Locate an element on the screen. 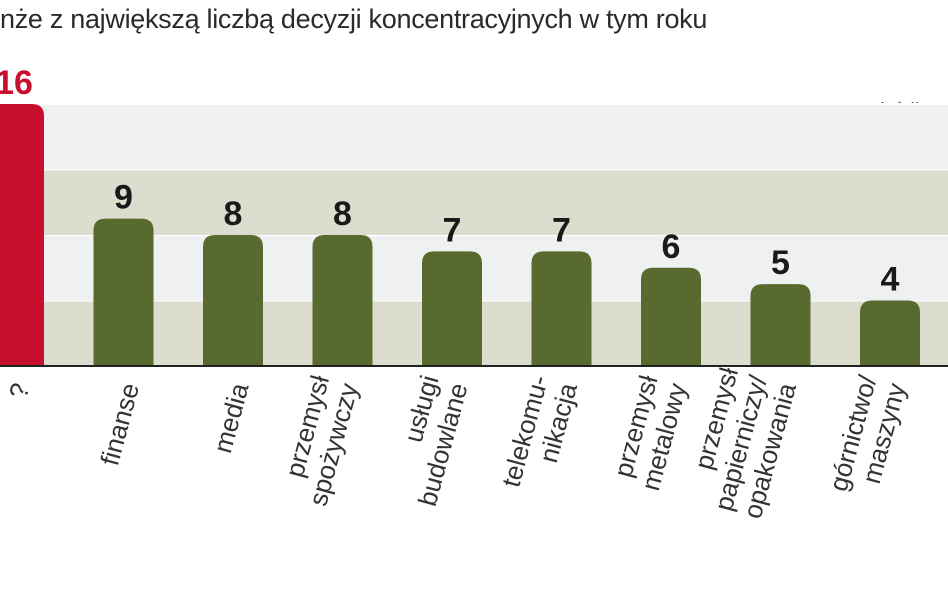 This screenshot has width=948, height=593. category-label-line: media is located at coordinates (230, 417).